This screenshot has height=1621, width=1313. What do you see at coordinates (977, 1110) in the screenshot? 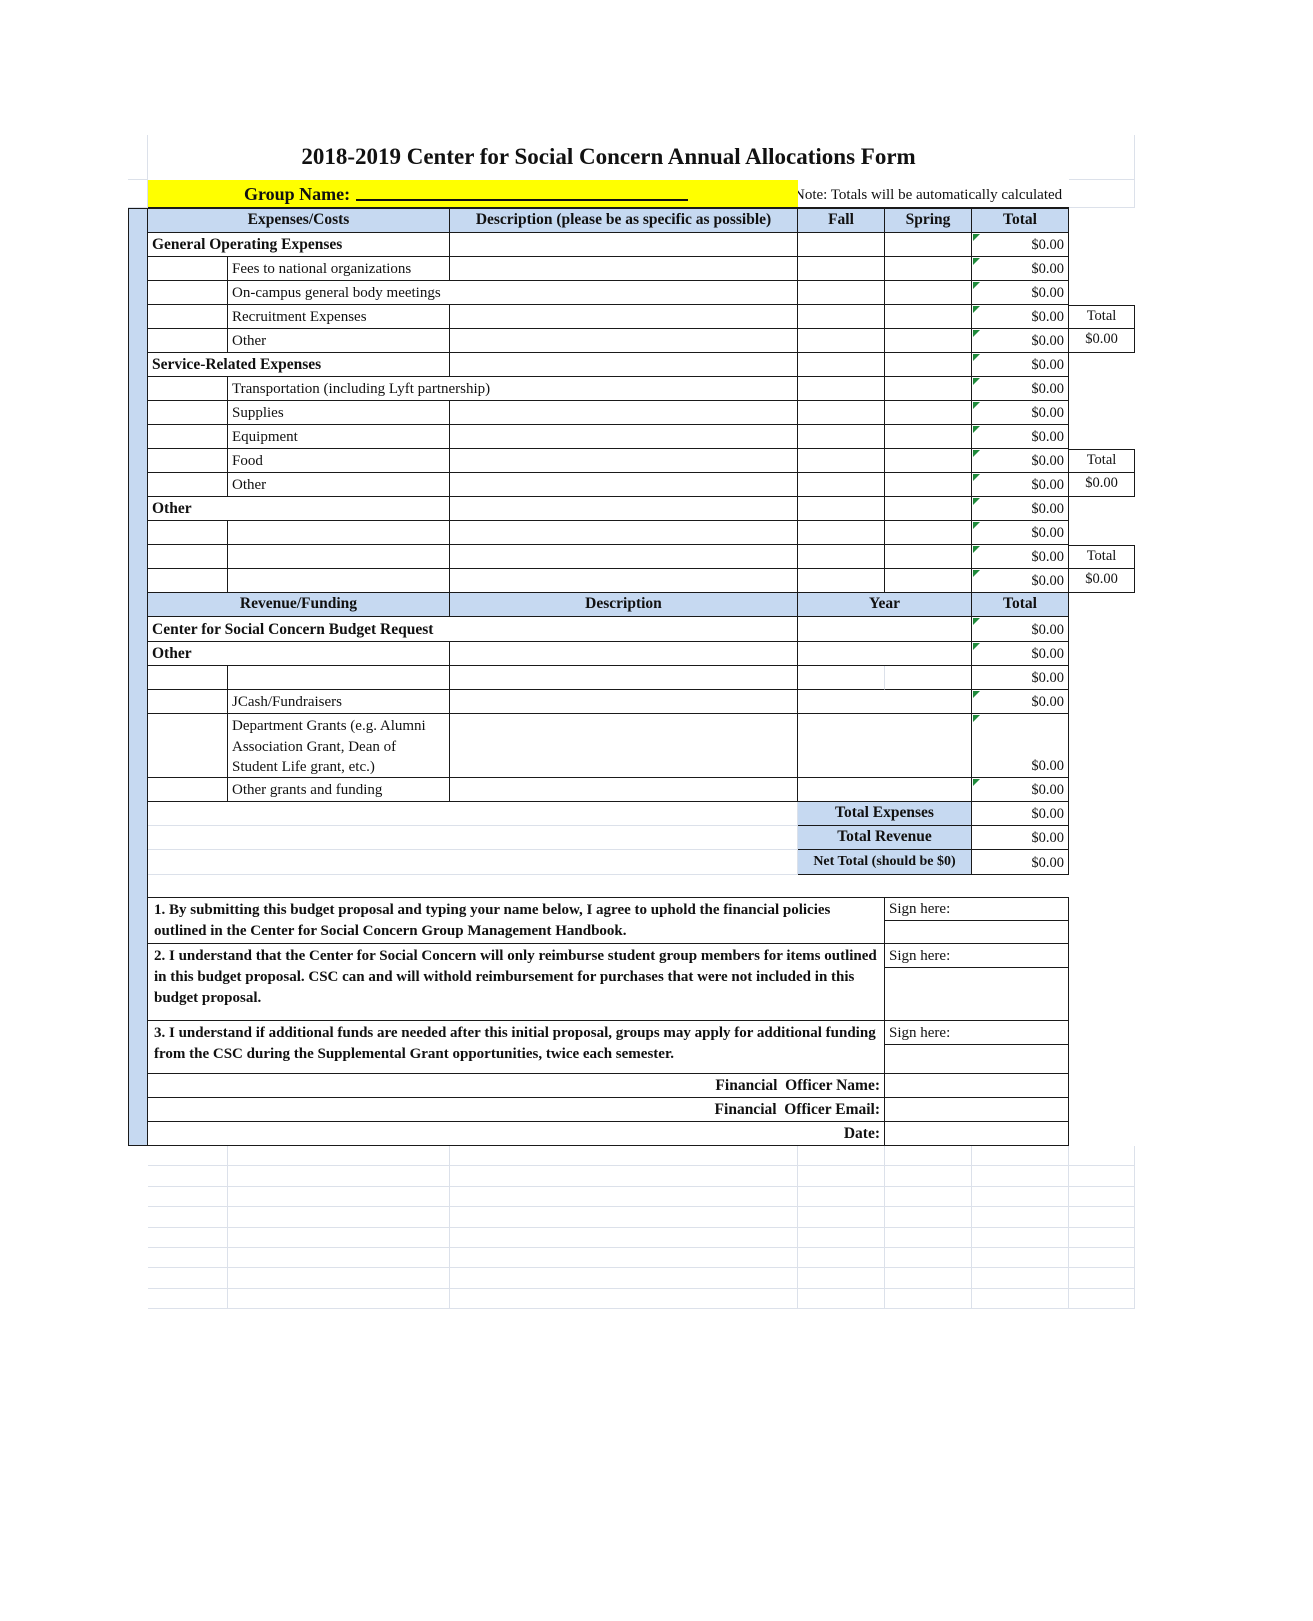
I see `financial-officer-email-input` at bounding box center [977, 1110].